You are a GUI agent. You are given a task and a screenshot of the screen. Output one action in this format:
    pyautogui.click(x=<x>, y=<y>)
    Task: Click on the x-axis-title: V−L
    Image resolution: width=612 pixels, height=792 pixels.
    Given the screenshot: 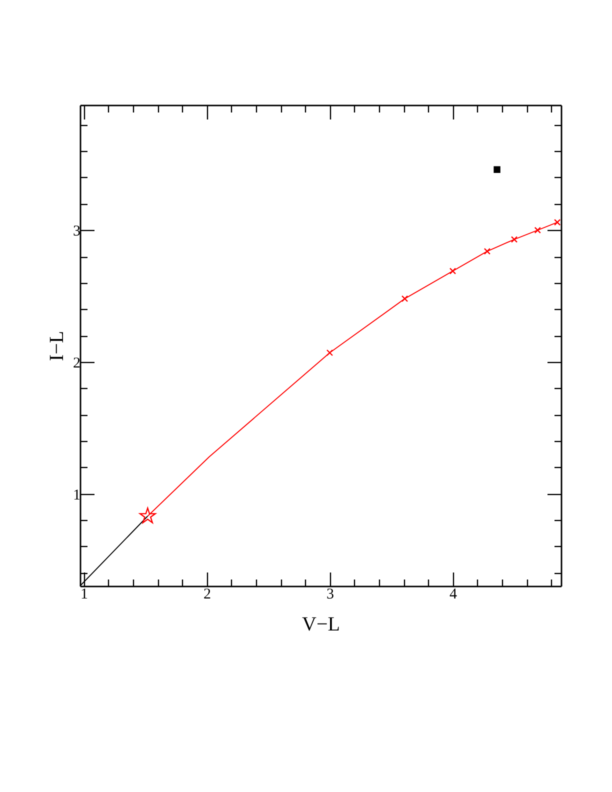 What is the action you would take?
    pyautogui.click(x=321, y=625)
    